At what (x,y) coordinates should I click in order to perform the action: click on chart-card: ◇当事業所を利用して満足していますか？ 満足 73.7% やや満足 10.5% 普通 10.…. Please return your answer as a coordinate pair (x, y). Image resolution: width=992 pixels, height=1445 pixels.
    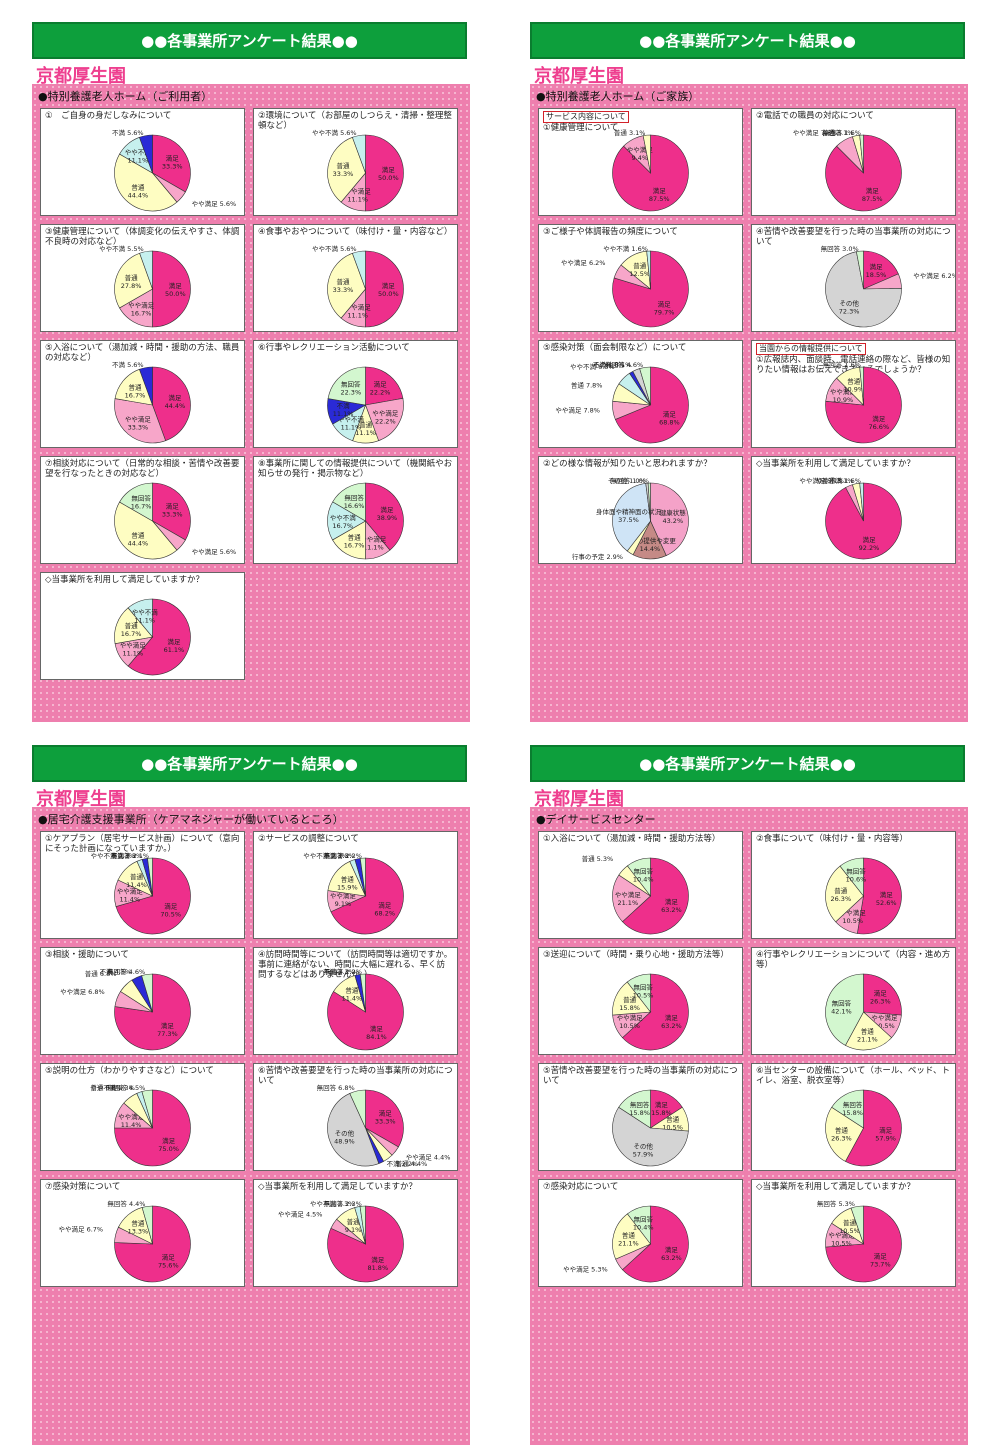
    Looking at the image, I should click on (853, 1233).